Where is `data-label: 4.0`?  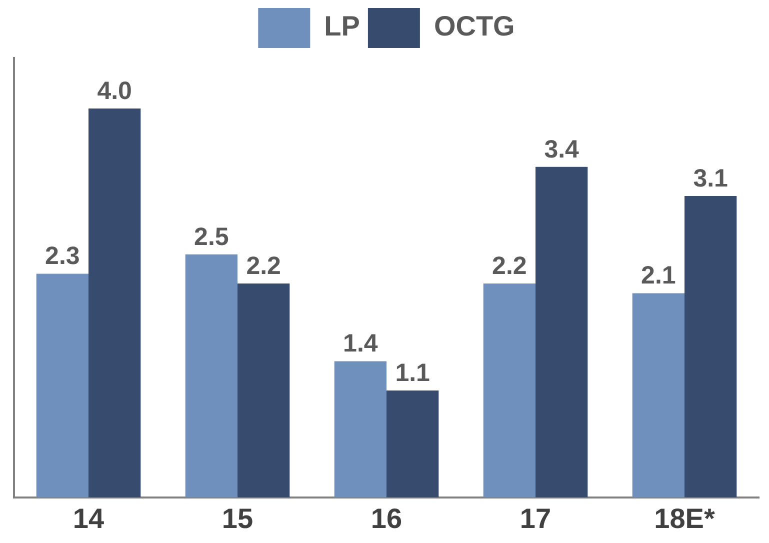 data-label: 4.0 is located at coordinates (114, 90).